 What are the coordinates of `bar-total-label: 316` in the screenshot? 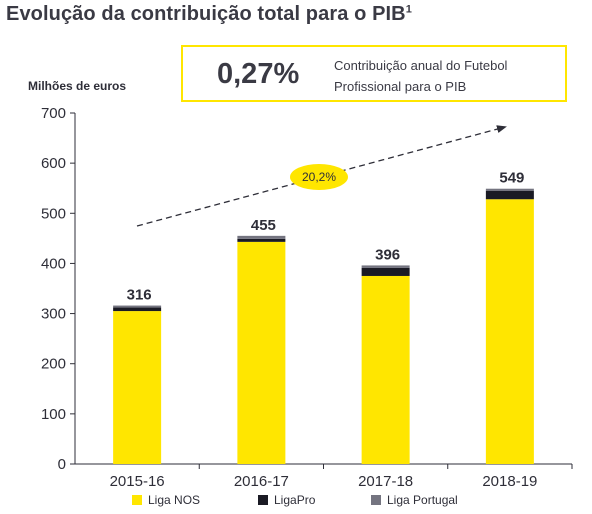 It's located at (139, 295).